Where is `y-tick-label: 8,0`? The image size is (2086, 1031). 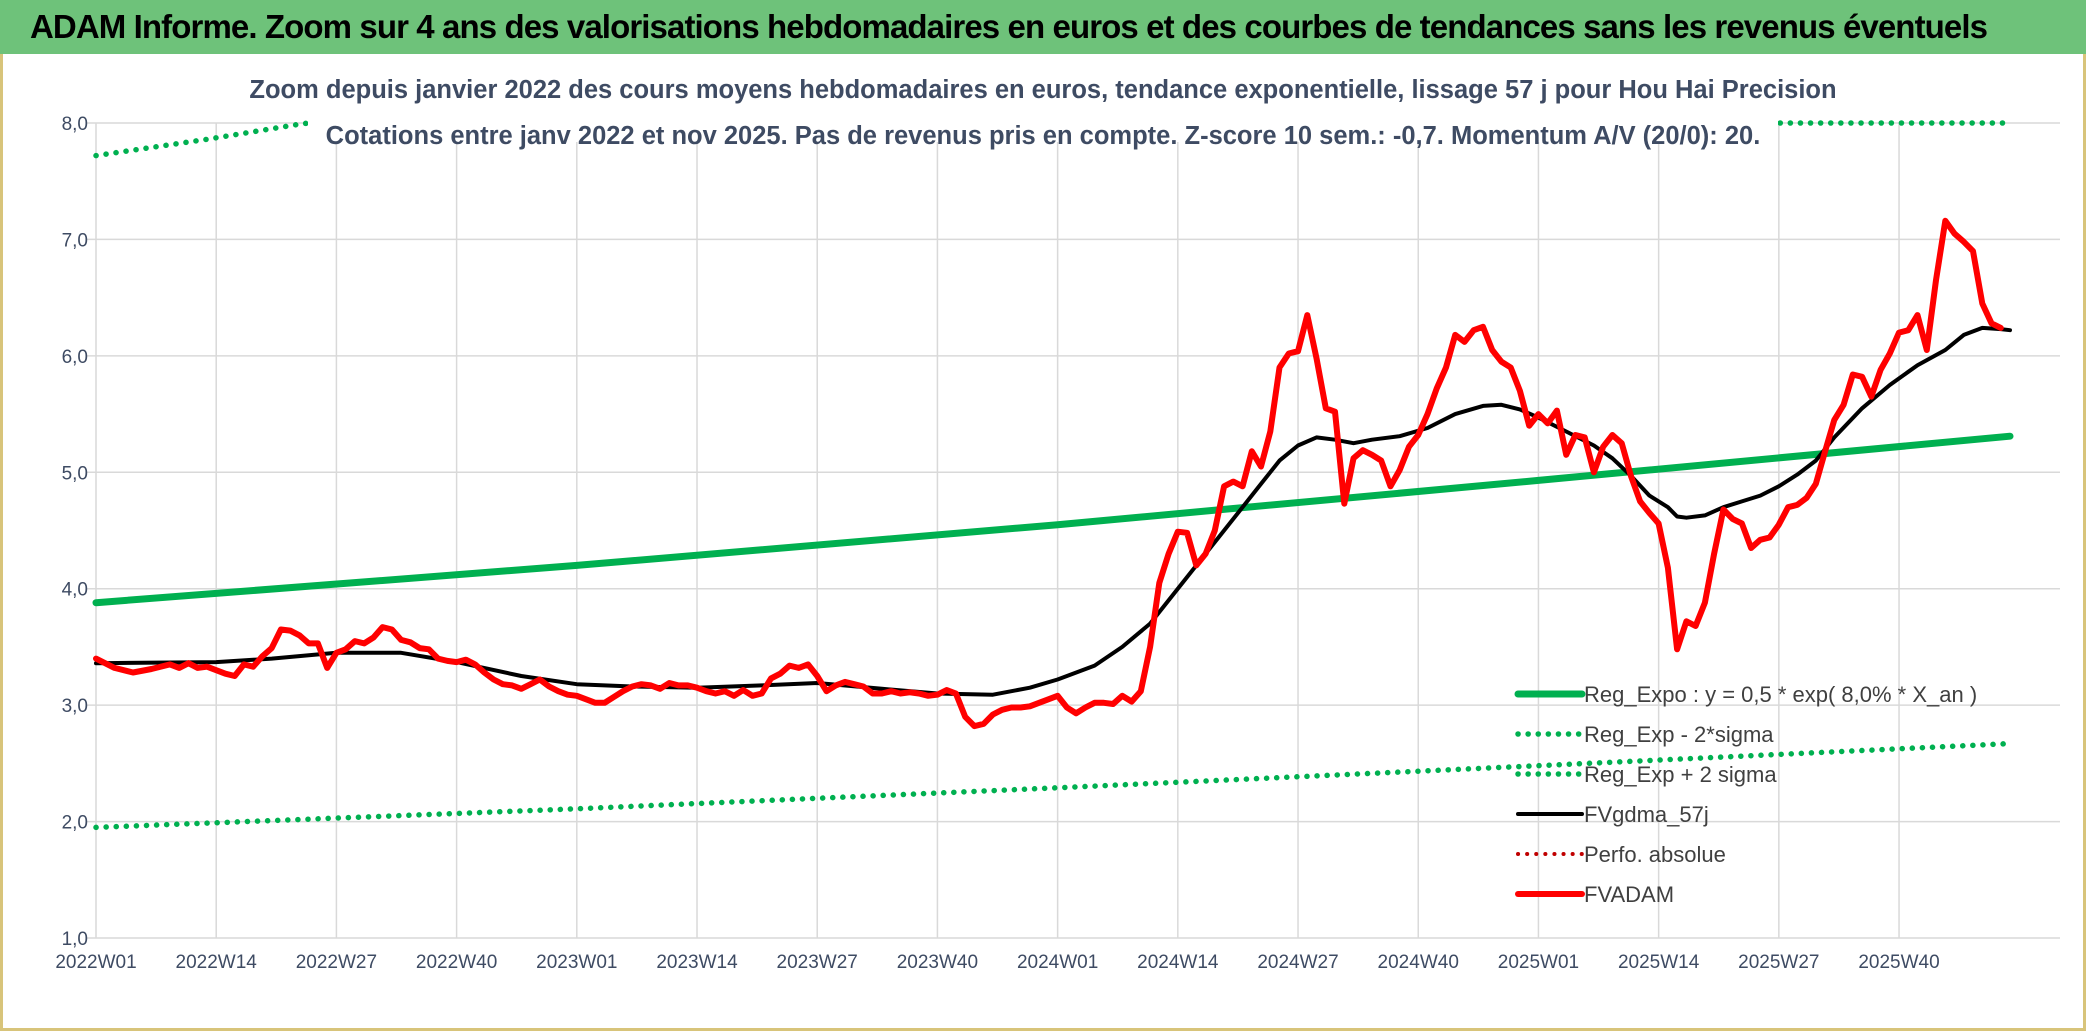
y-tick-label: 8,0 is located at coordinates (75, 124).